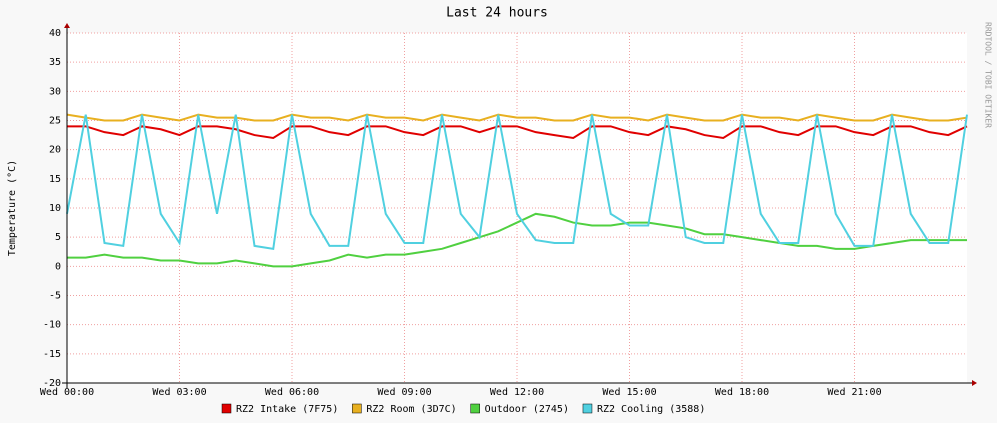 The height and width of the screenshot is (423, 997). Describe the element at coordinates (179, 392) in the screenshot. I see `x-tick-label: Wed 03:00` at that location.